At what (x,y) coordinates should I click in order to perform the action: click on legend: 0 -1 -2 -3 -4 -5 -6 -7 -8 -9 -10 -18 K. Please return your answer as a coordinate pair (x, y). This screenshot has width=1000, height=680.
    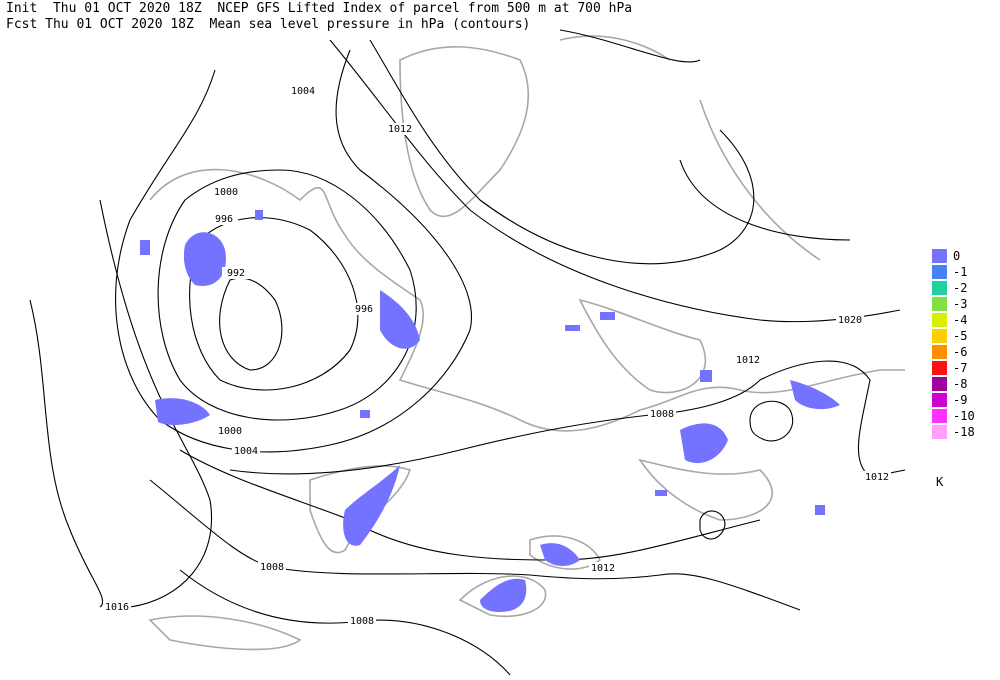
    Looking at the image, I should click on (953, 369).